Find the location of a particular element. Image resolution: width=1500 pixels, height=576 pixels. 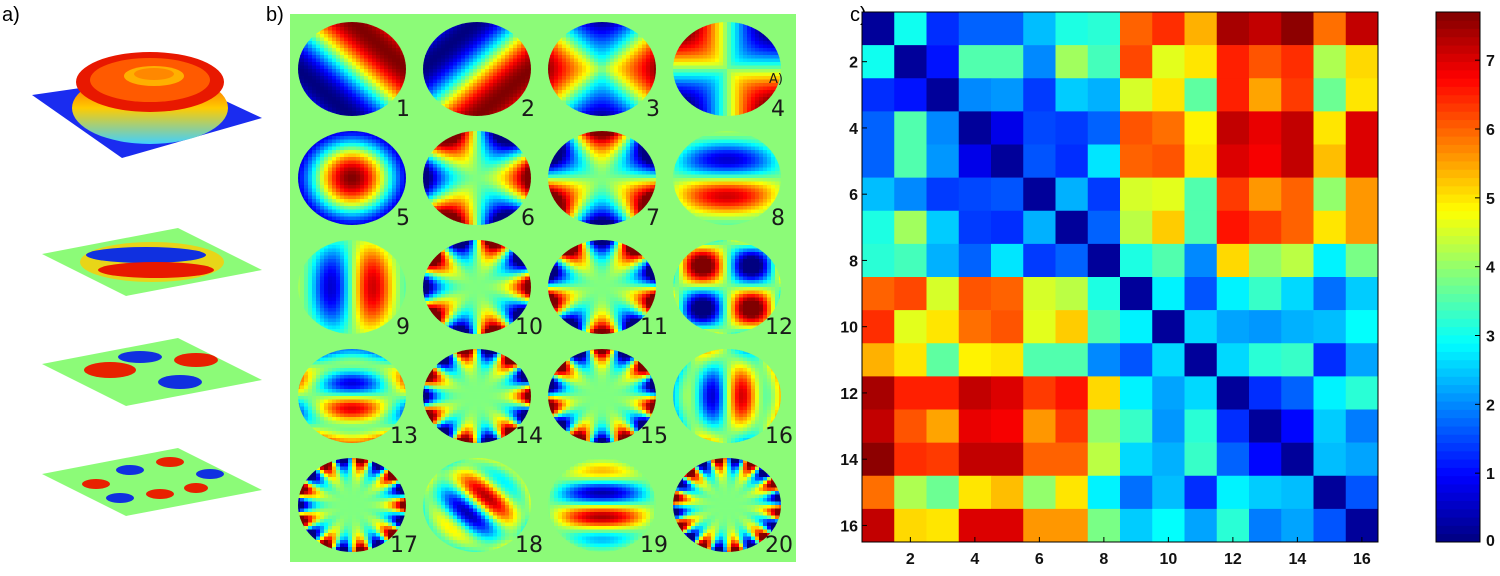

x-tick-label: 16 is located at coordinates (1362, 559).